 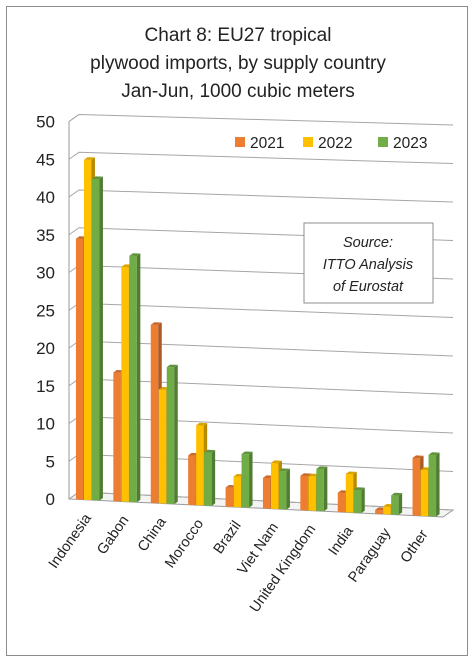 I want to click on y-tick-label: 5, so click(x=50, y=461).